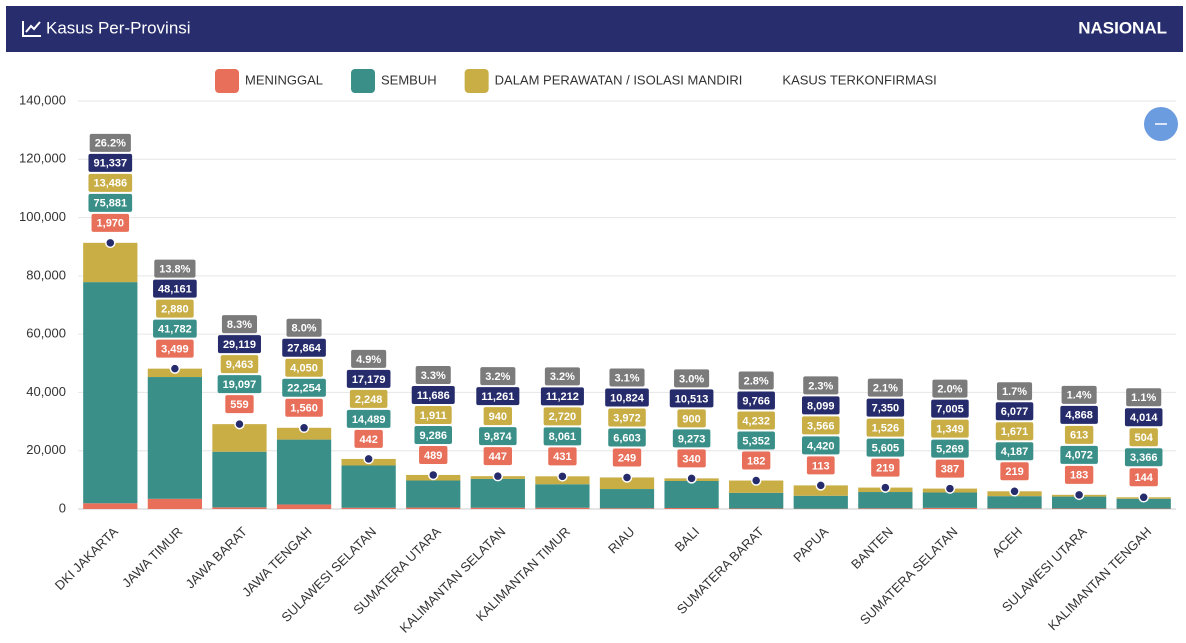  I want to click on data-label: 3.1%, so click(626, 378).